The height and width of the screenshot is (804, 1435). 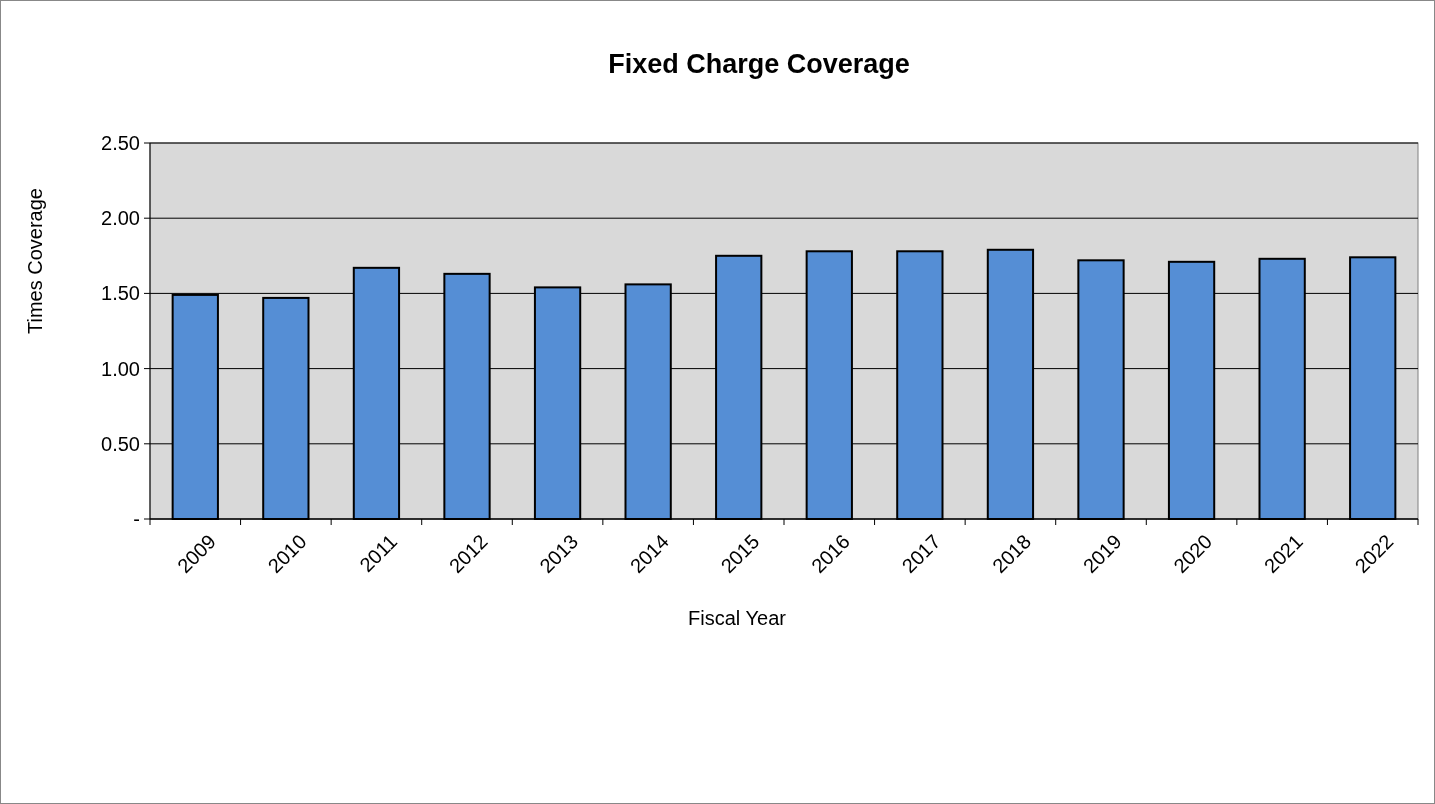 What do you see at coordinates (759, 64) in the screenshot?
I see `chart-title: Fixed Charge Coverage` at bounding box center [759, 64].